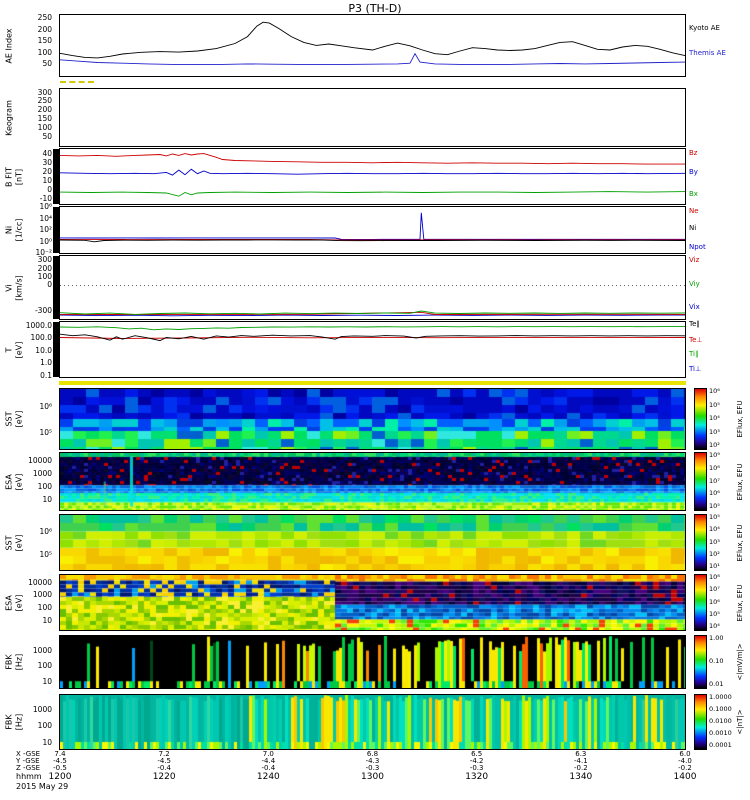  Describe the element at coordinates (716, 684) in the screenshot. I see `colorbar-tick-label: 0.01` at that location.